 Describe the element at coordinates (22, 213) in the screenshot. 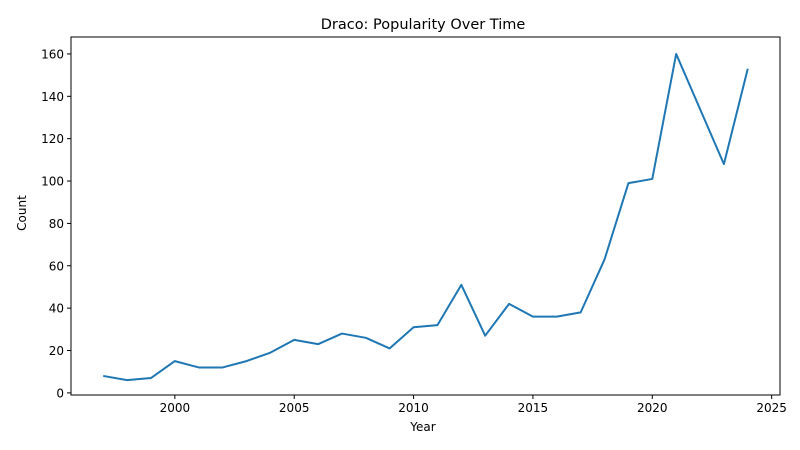

I see `y-axis-label: Count` at that location.